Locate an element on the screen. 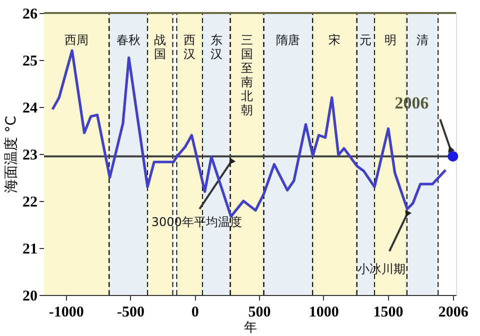 The width and height of the screenshot is (480, 336). y-tick-label: 20 is located at coordinates (30, 296).